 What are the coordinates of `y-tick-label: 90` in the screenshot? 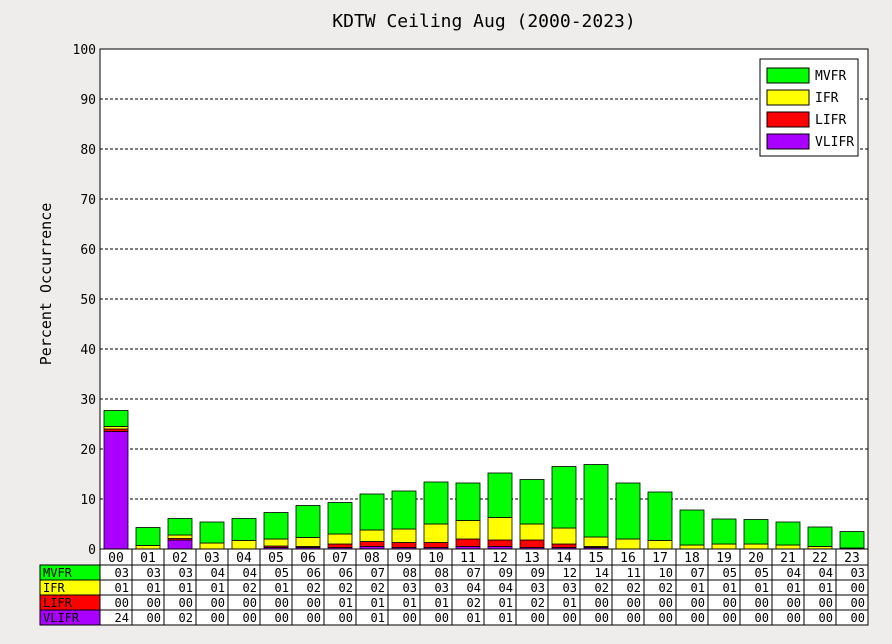 It's located at (88, 100).